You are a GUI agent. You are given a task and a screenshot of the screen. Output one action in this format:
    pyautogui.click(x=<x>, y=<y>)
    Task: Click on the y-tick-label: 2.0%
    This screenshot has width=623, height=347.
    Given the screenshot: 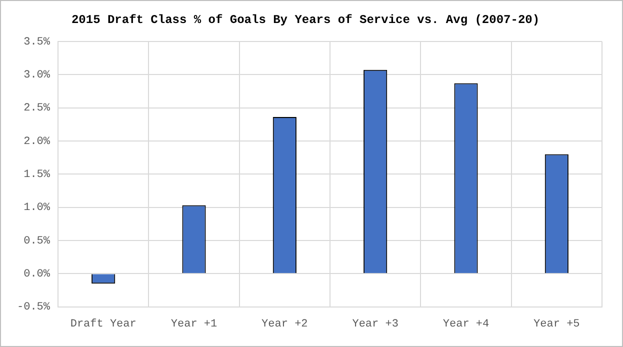 What is the action you would take?
    pyautogui.click(x=37, y=142)
    